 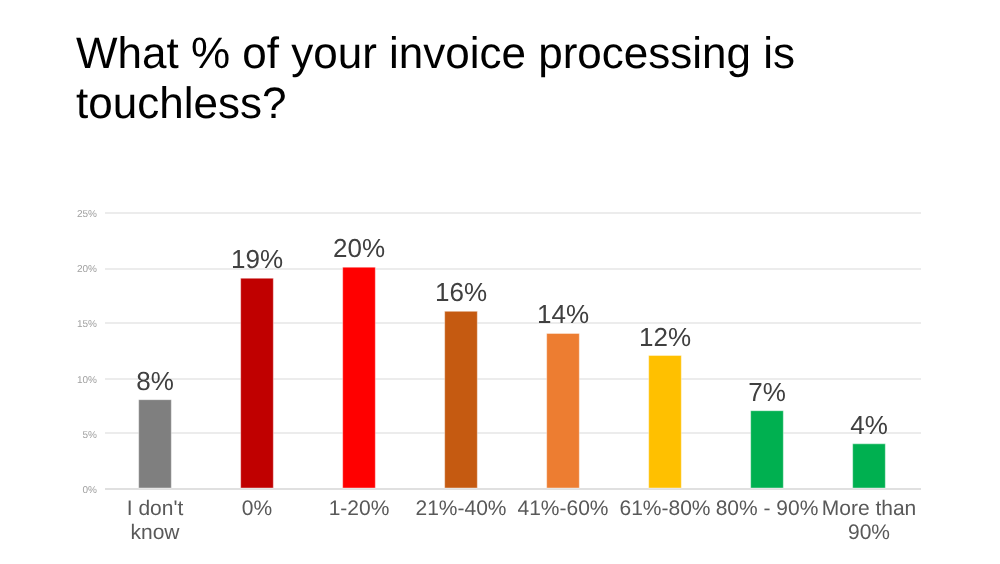 What do you see at coordinates (461, 292) in the screenshot?
I see `data-label: 16%` at bounding box center [461, 292].